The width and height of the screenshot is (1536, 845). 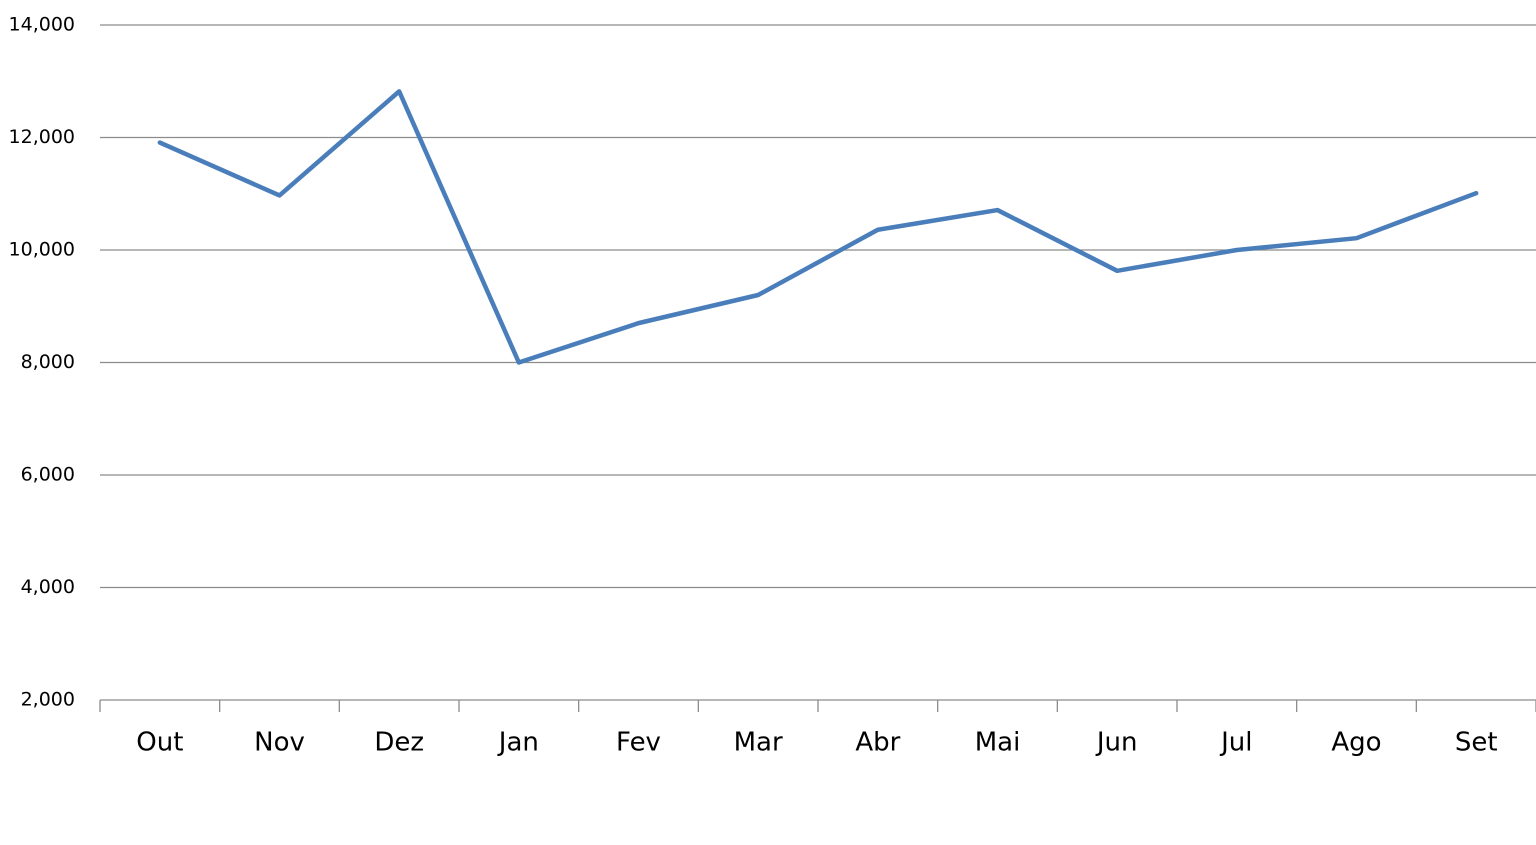 What do you see at coordinates (399, 743) in the screenshot?
I see `x-tick-label: Dez` at bounding box center [399, 743].